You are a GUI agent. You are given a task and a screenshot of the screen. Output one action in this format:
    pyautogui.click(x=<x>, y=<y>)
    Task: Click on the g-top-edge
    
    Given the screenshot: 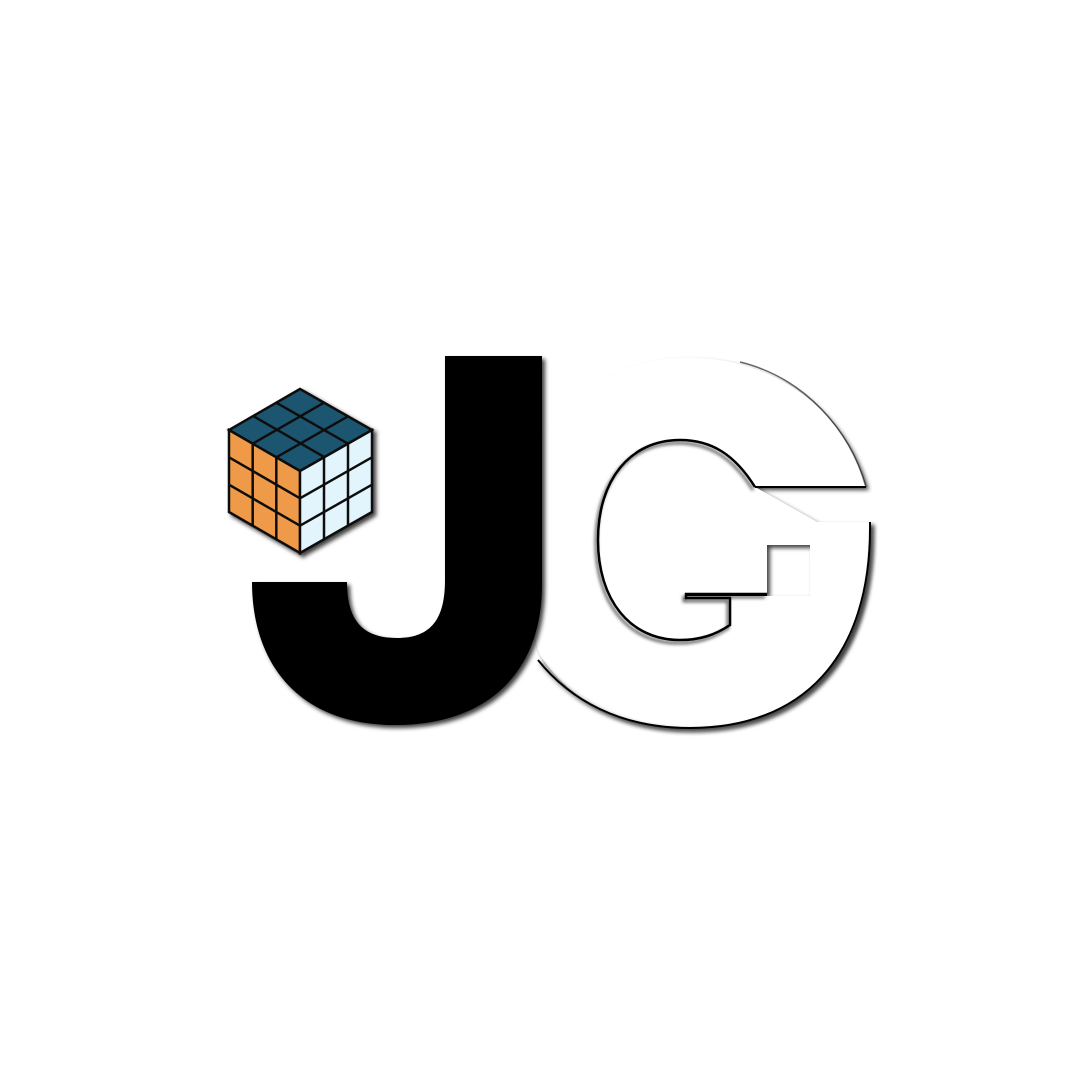 What is the action you would take?
    pyautogui.click(x=803, y=424)
    